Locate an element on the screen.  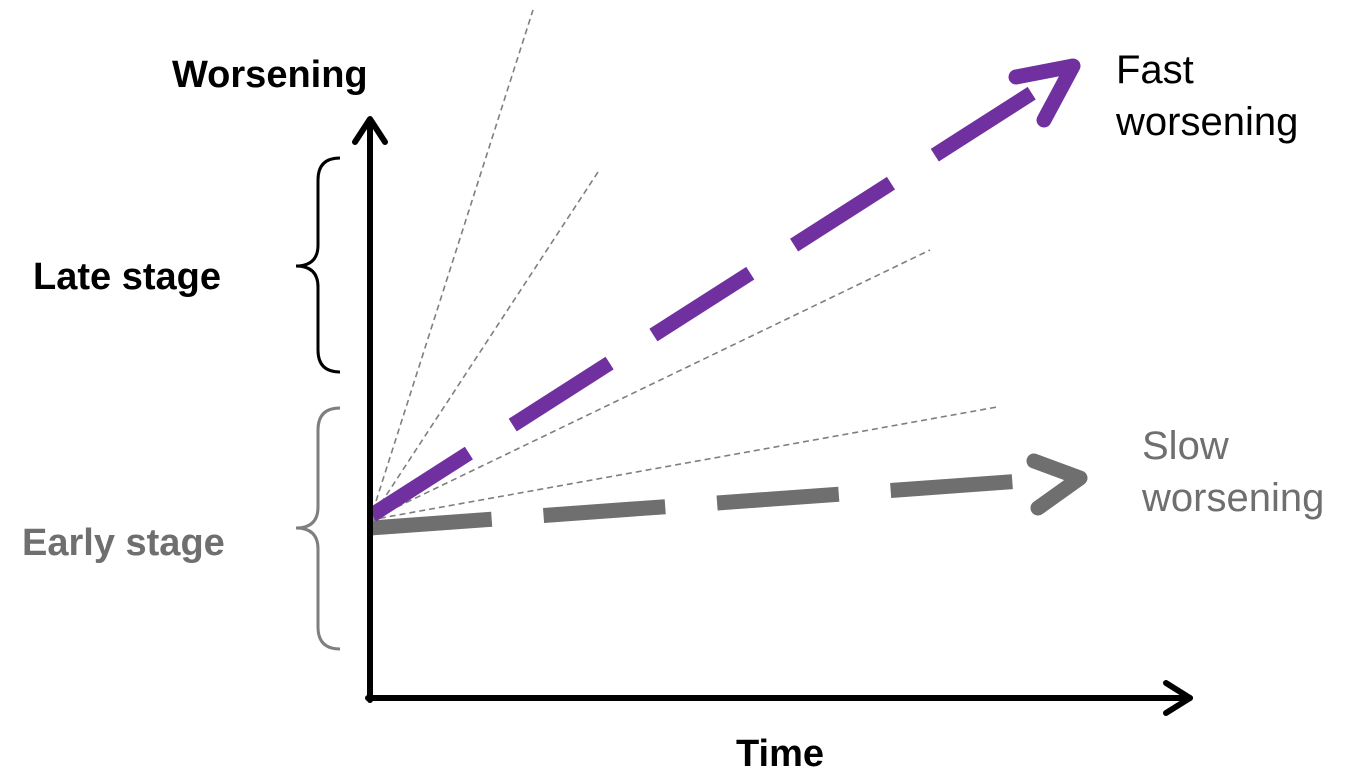
fast-worsening-label: Fast worsening is located at coordinates (1207, 96).